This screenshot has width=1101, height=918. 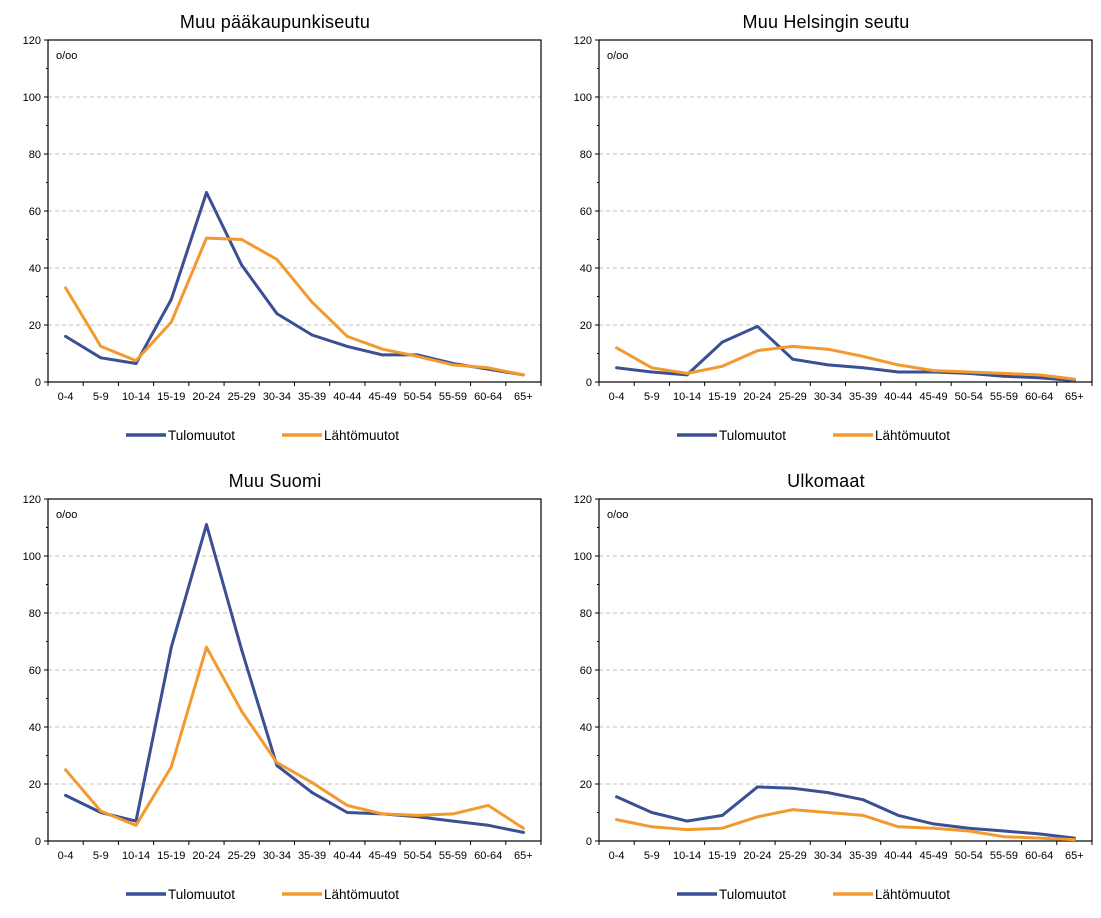 What do you see at coordinates (35, 326) in the screenshot?
I see `y-tick-label: 20` at bounding box center [35, 326].